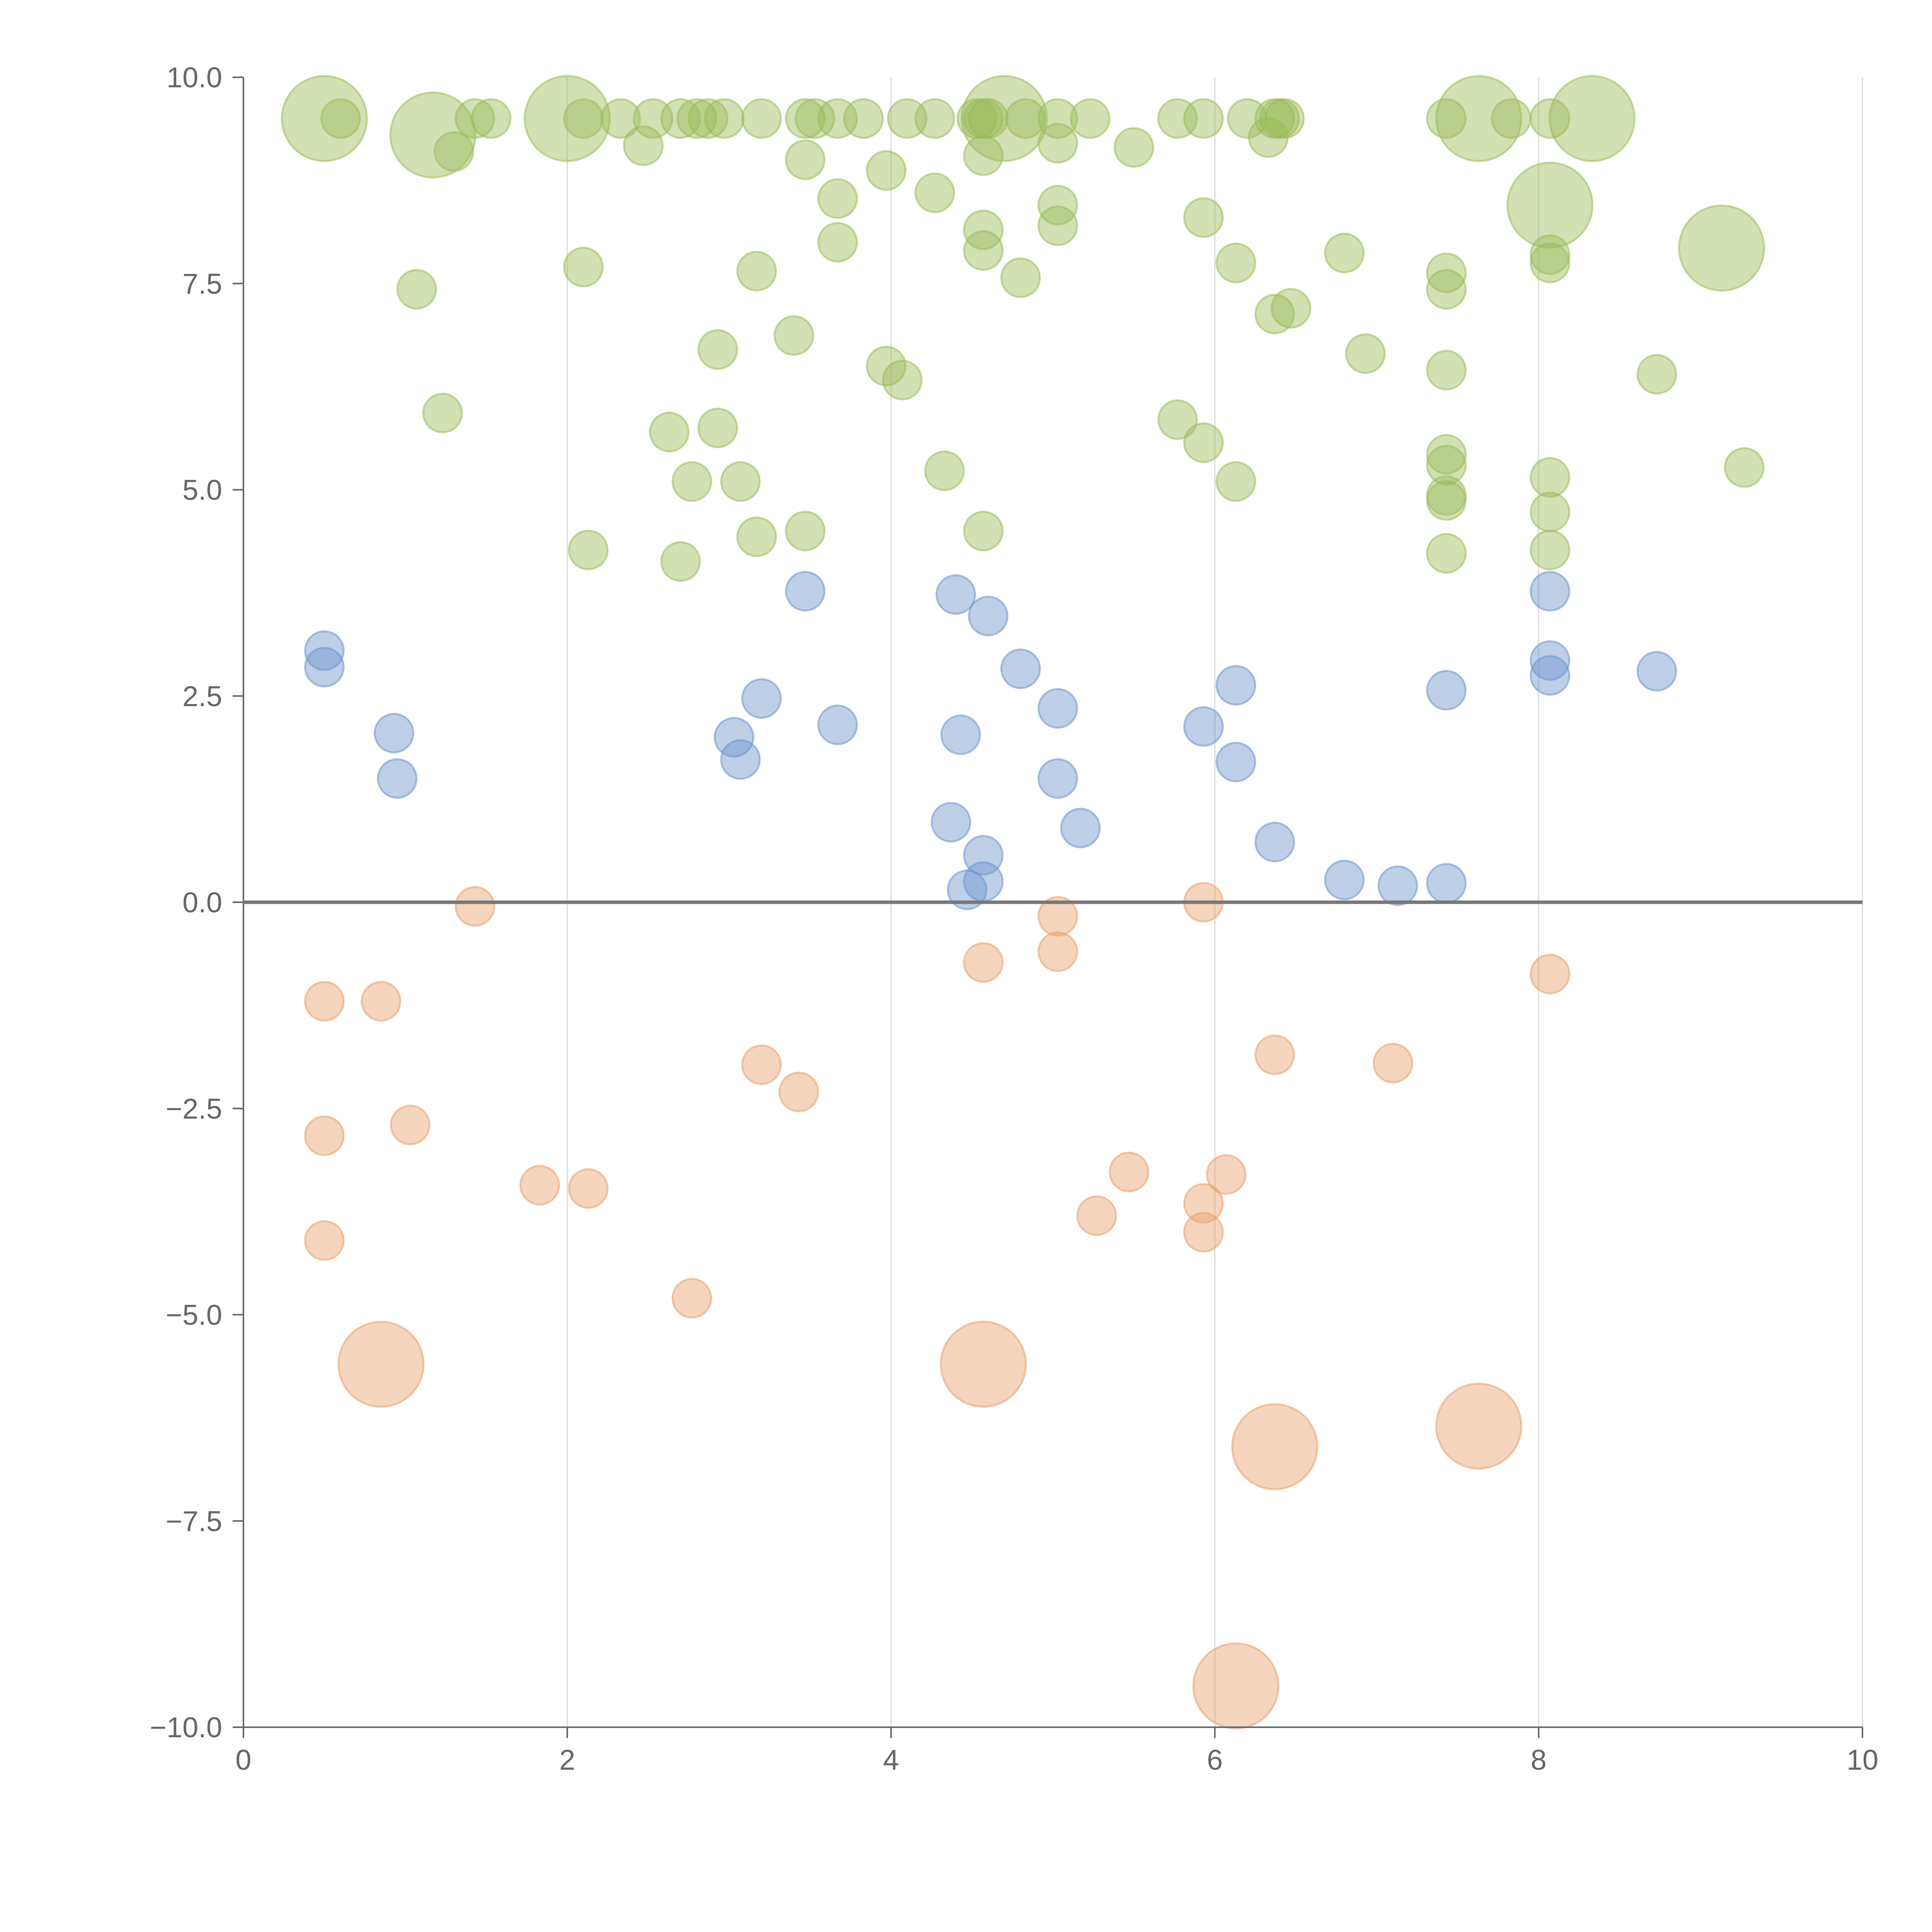 The height and width of the screenshot is (1932, 1932). I want to click on x-tick-label: 6, so click(1215, 1760).